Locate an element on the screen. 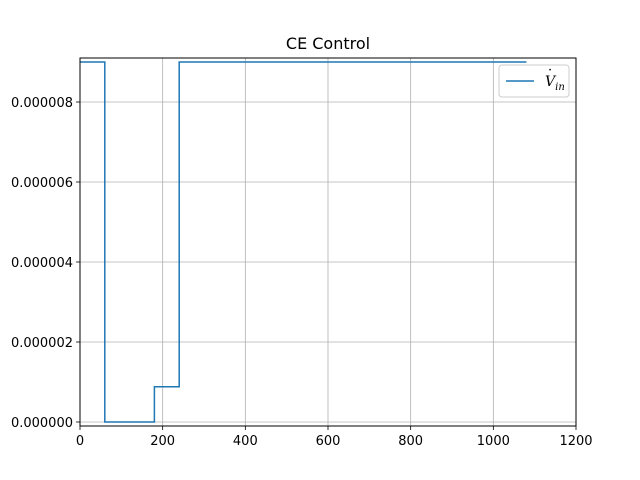 This screenshot has width=640, height=480. y-tick-label: 0.000004 is located at coordinates (42, 263).